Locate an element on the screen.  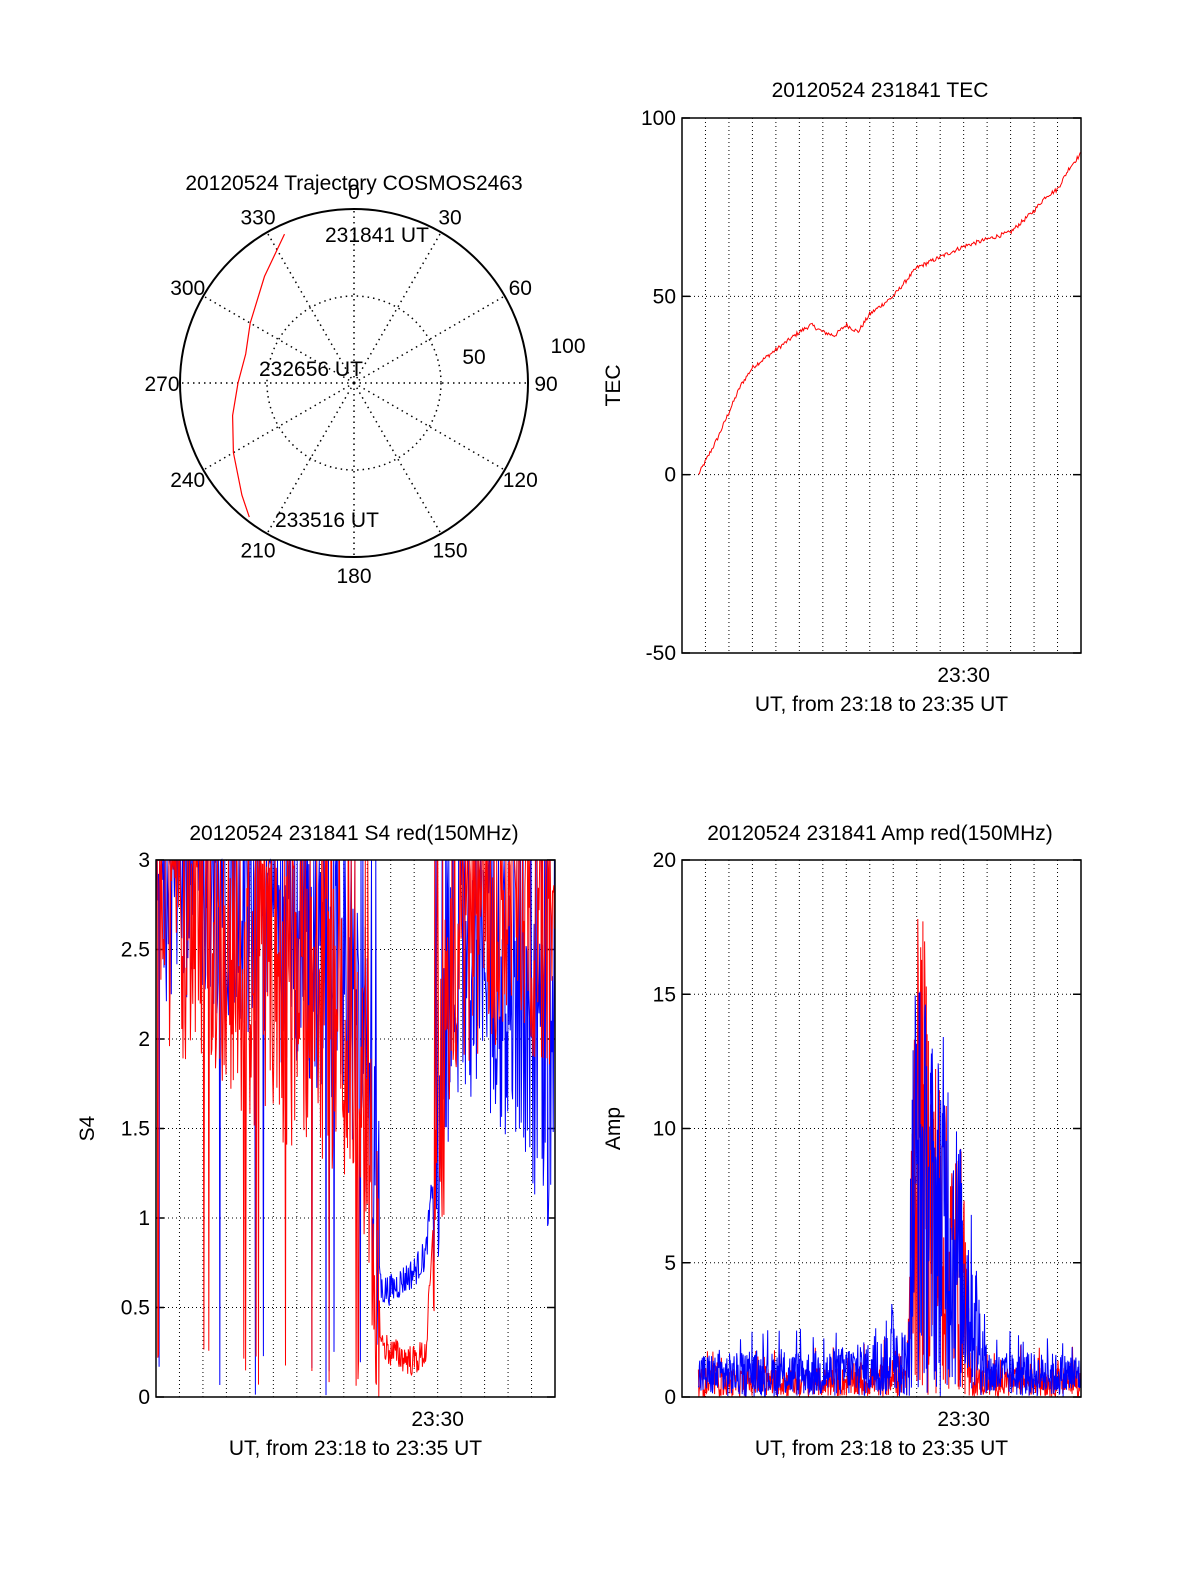
s4-y-tick-label: 2 is located at coordinates (144, 1039).